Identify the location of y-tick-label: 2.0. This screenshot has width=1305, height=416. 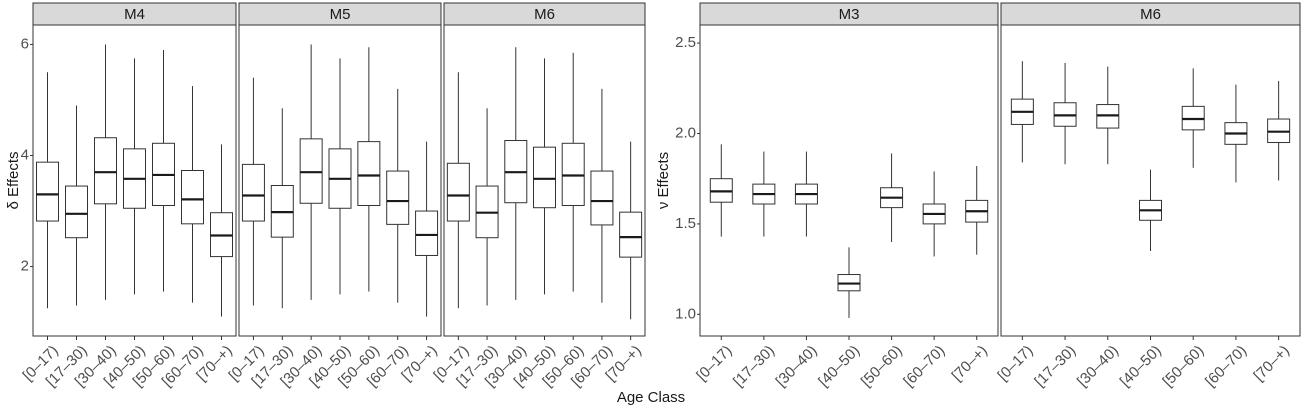
(685, 132).